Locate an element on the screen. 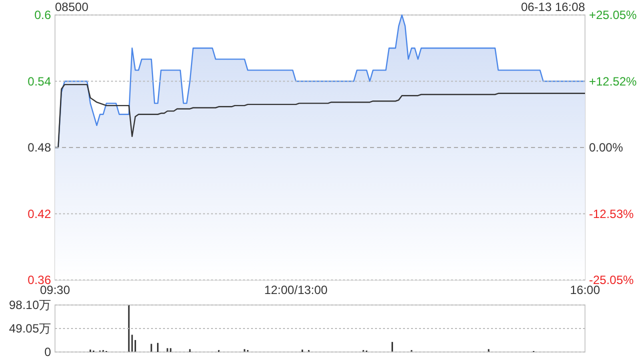 This screenshot has width=640, height=360. y2-tick-label: +25.05% is located at coordinates (613, 15).